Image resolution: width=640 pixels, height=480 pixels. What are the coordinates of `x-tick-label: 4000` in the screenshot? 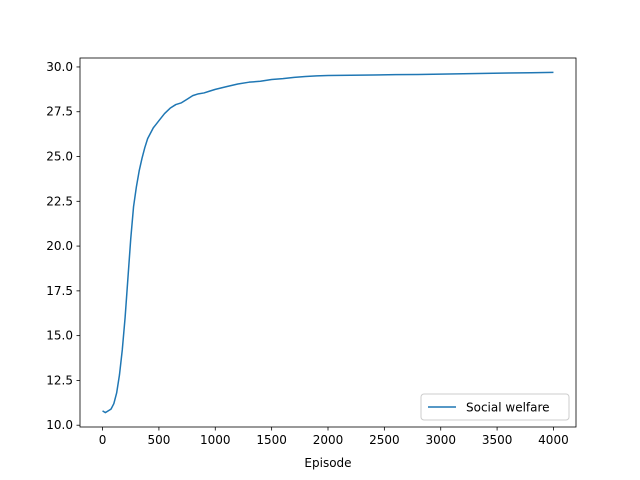 It's located at (553, 440).